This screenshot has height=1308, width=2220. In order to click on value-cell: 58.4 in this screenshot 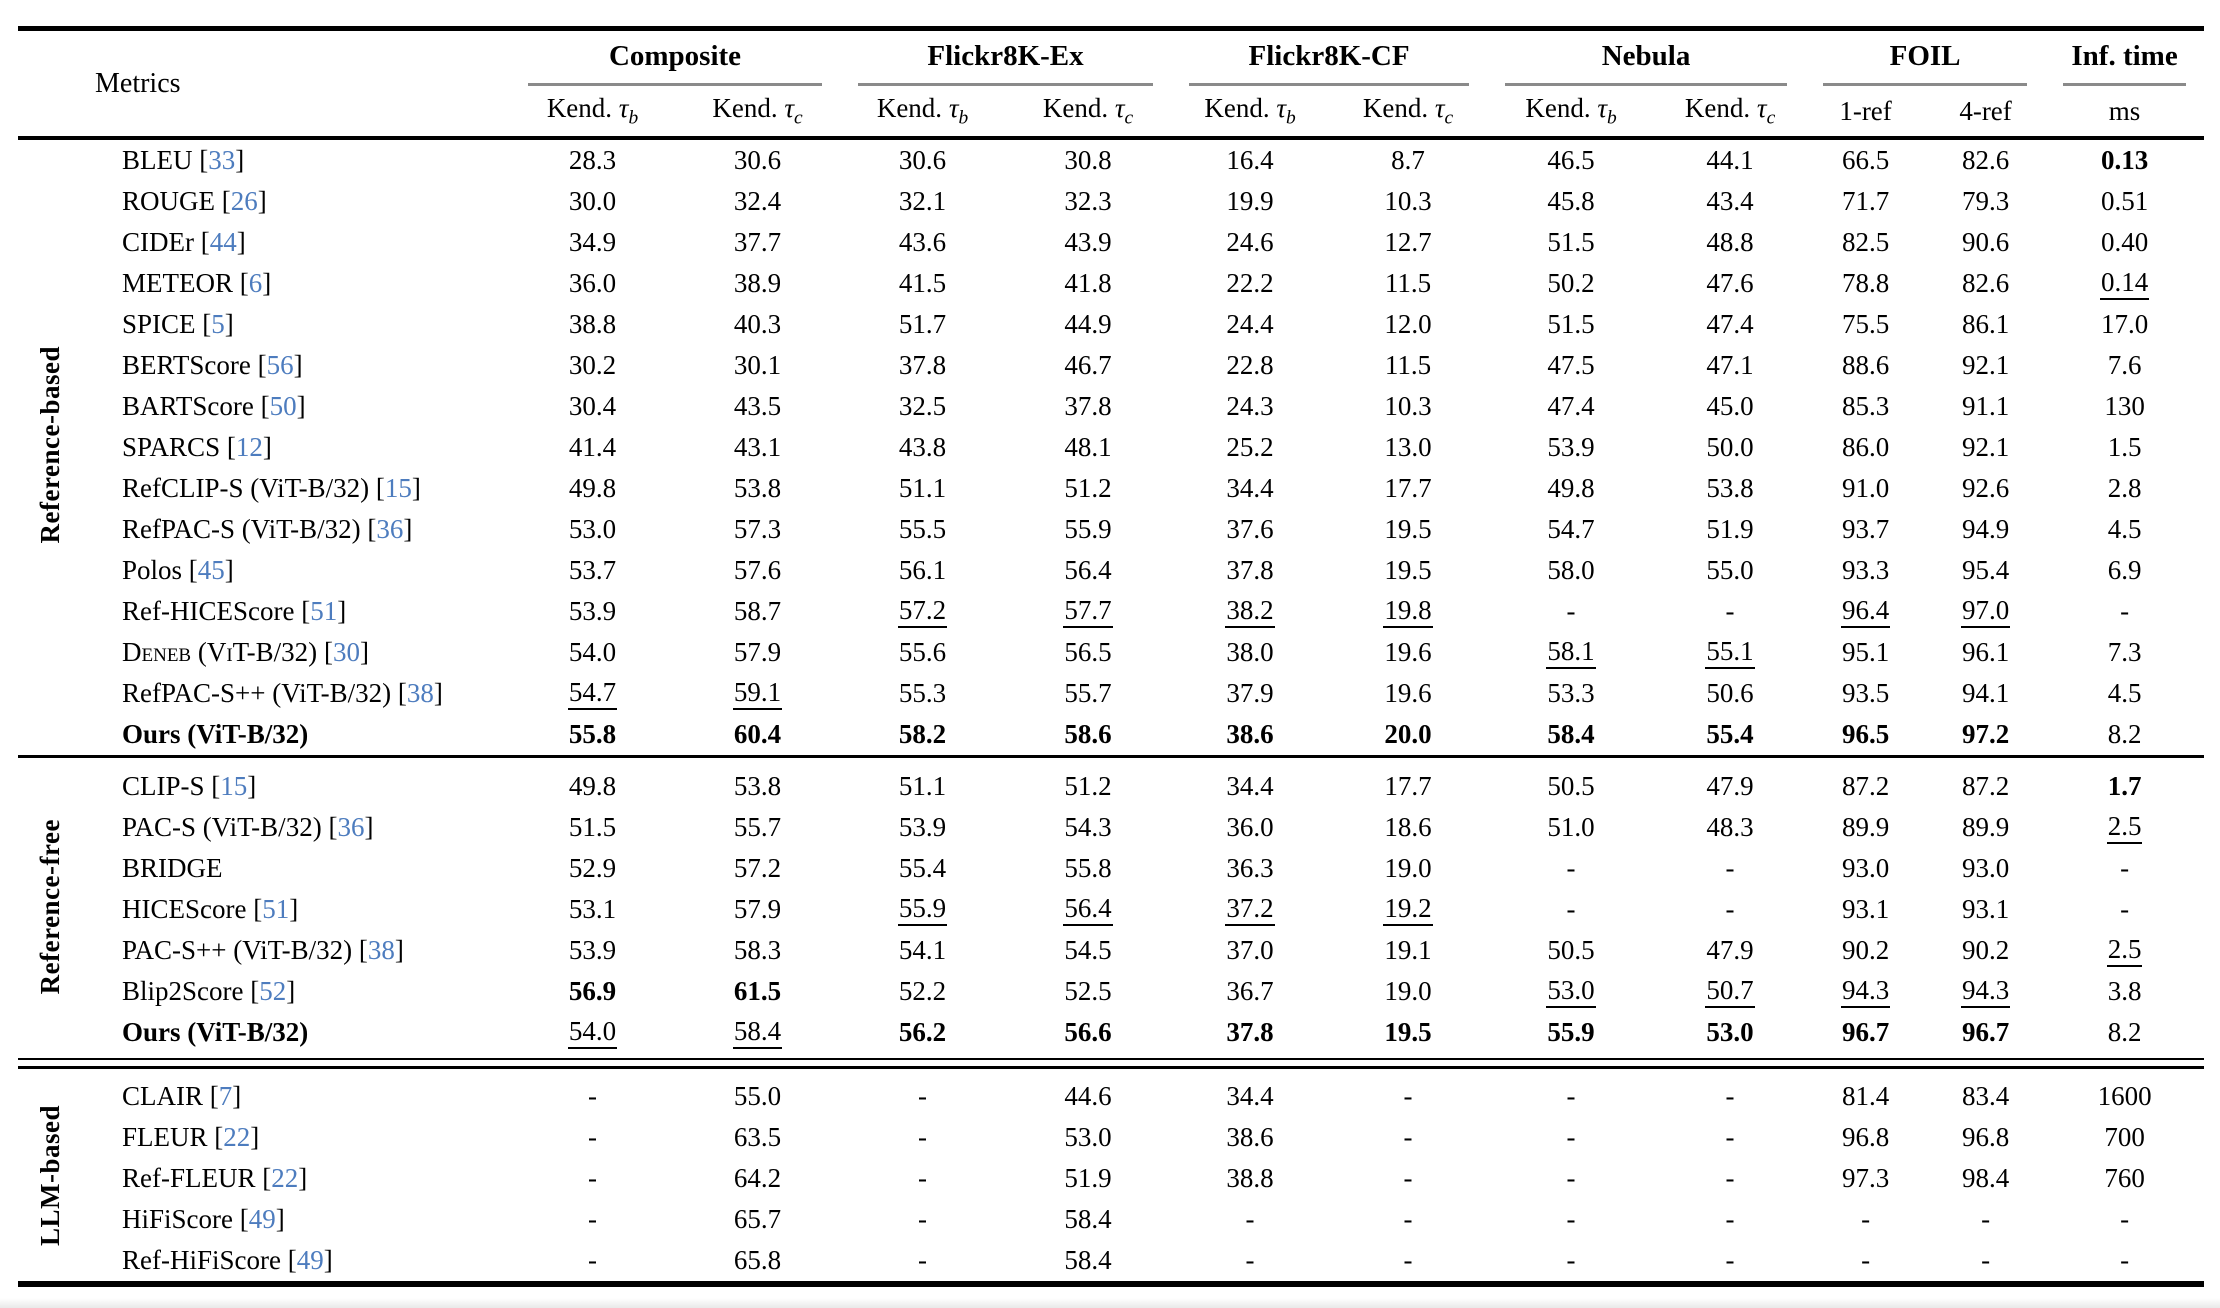, I will do `click(1088, 1262)`.